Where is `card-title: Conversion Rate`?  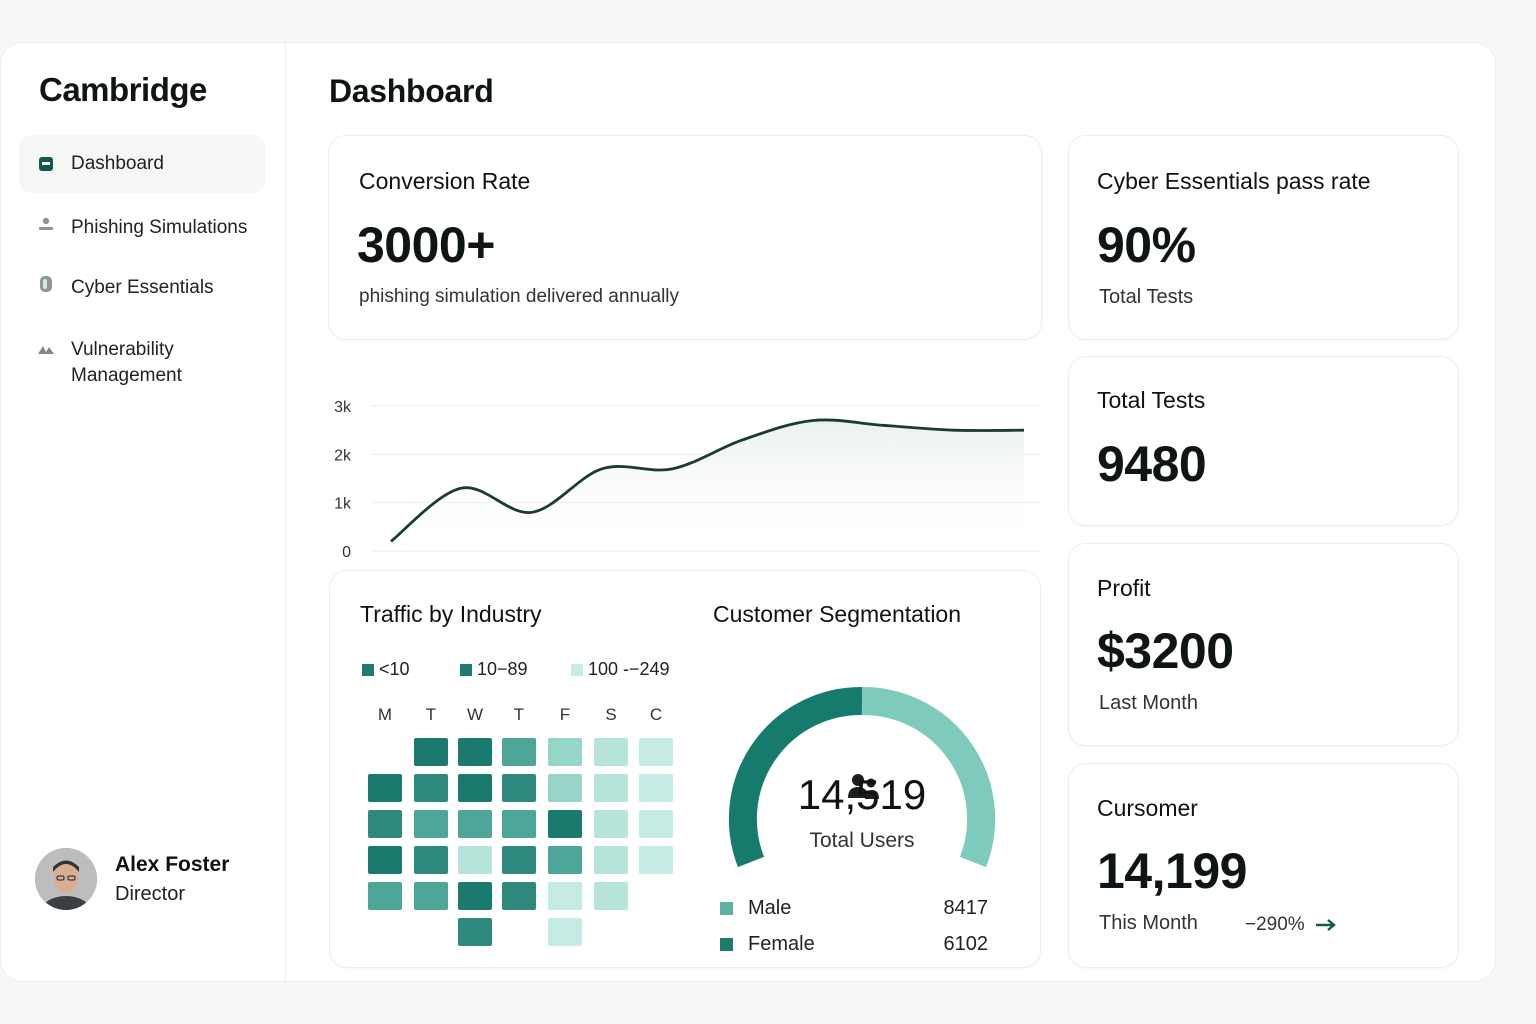 card-title: Conversion Rate is located at coordinates (445, 181).